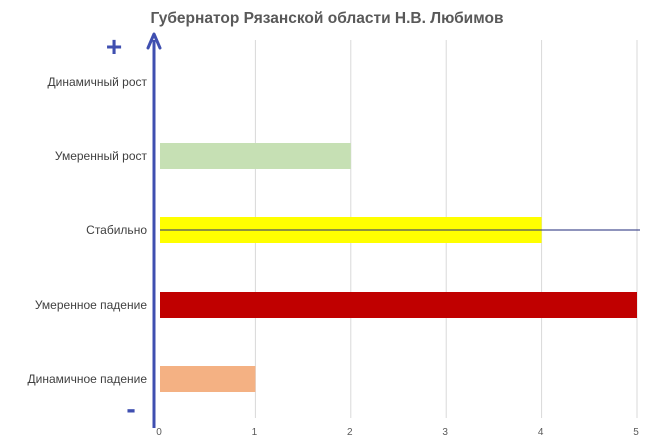 The image size is (650, 439). Describe the element at coordinates (159, 432) in the screenshot. I see `x-tick-label: 0` at that location.